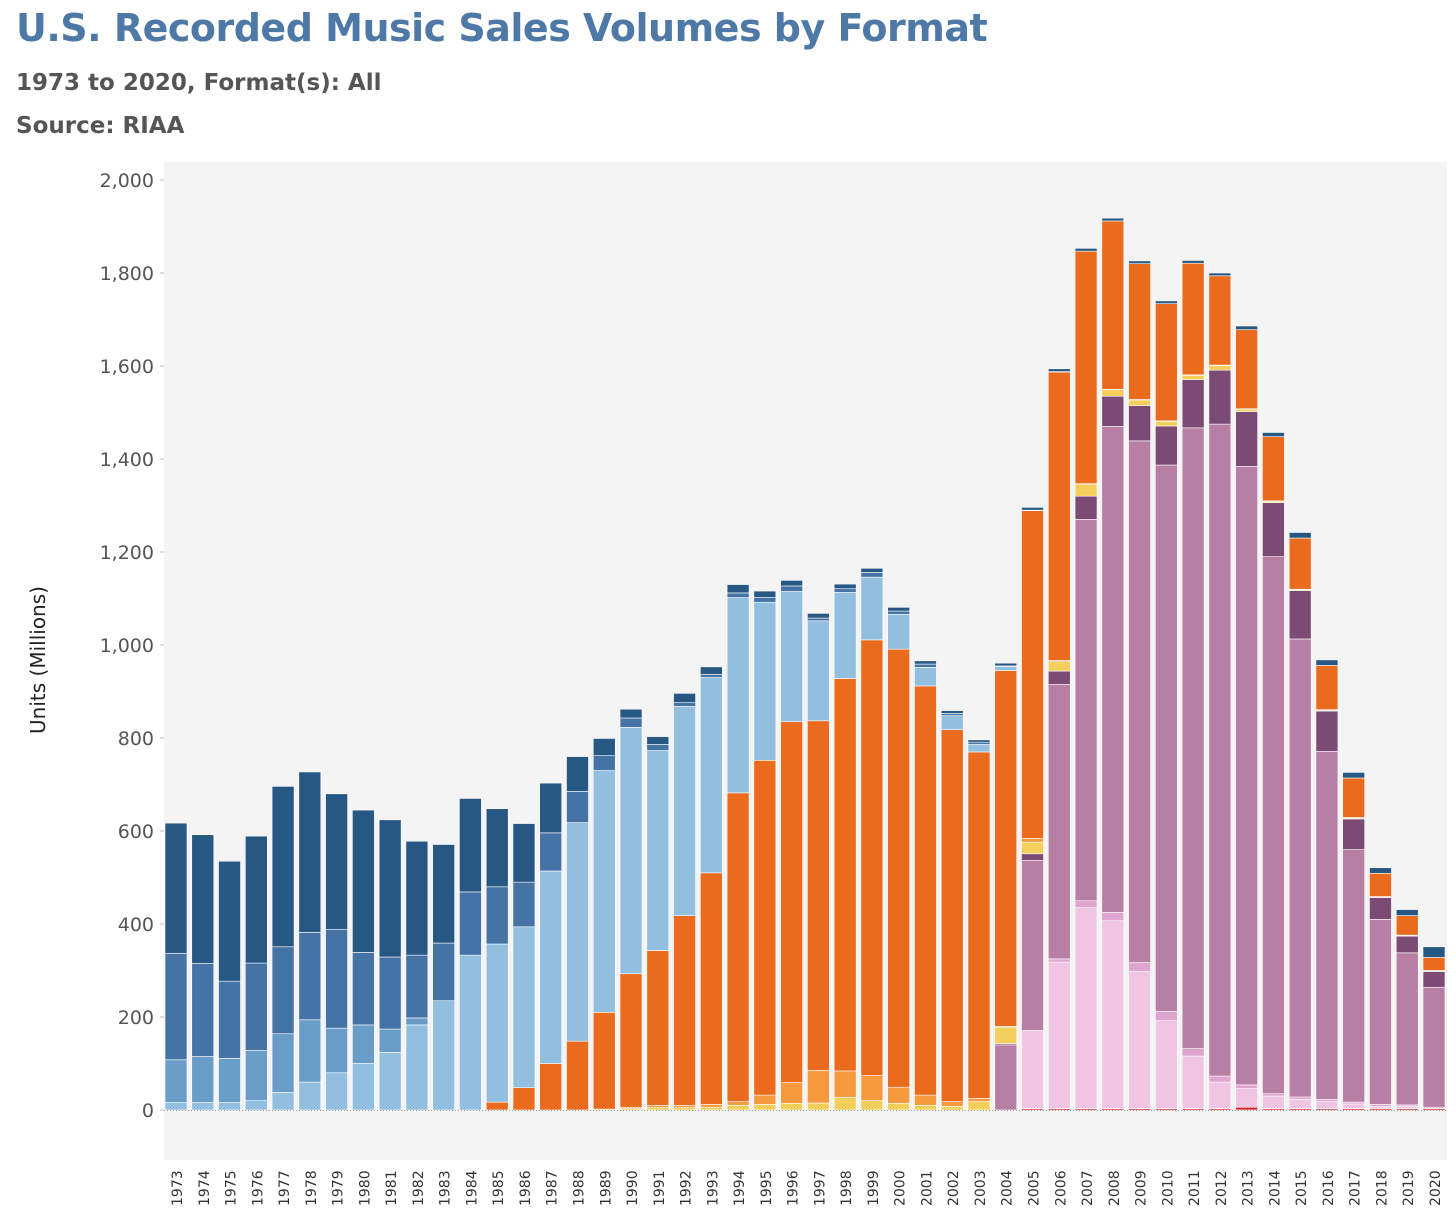  What do you see at coordinates (579, 1188) in the screenshot?
I see `x-tick-label: 1988` at bounding box center [579, 1188].